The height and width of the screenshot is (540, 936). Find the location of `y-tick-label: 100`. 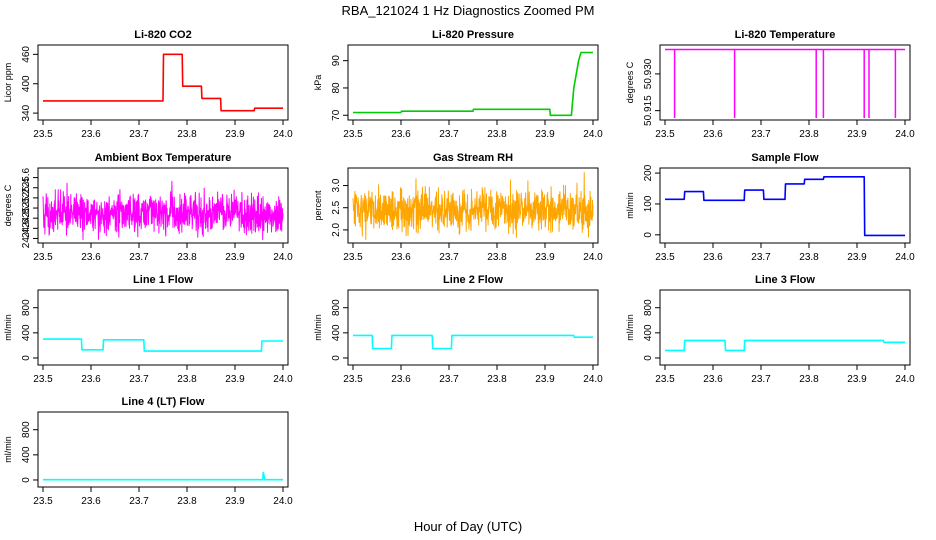

y-tick-label: 100 is located at coordinates (648, 203).